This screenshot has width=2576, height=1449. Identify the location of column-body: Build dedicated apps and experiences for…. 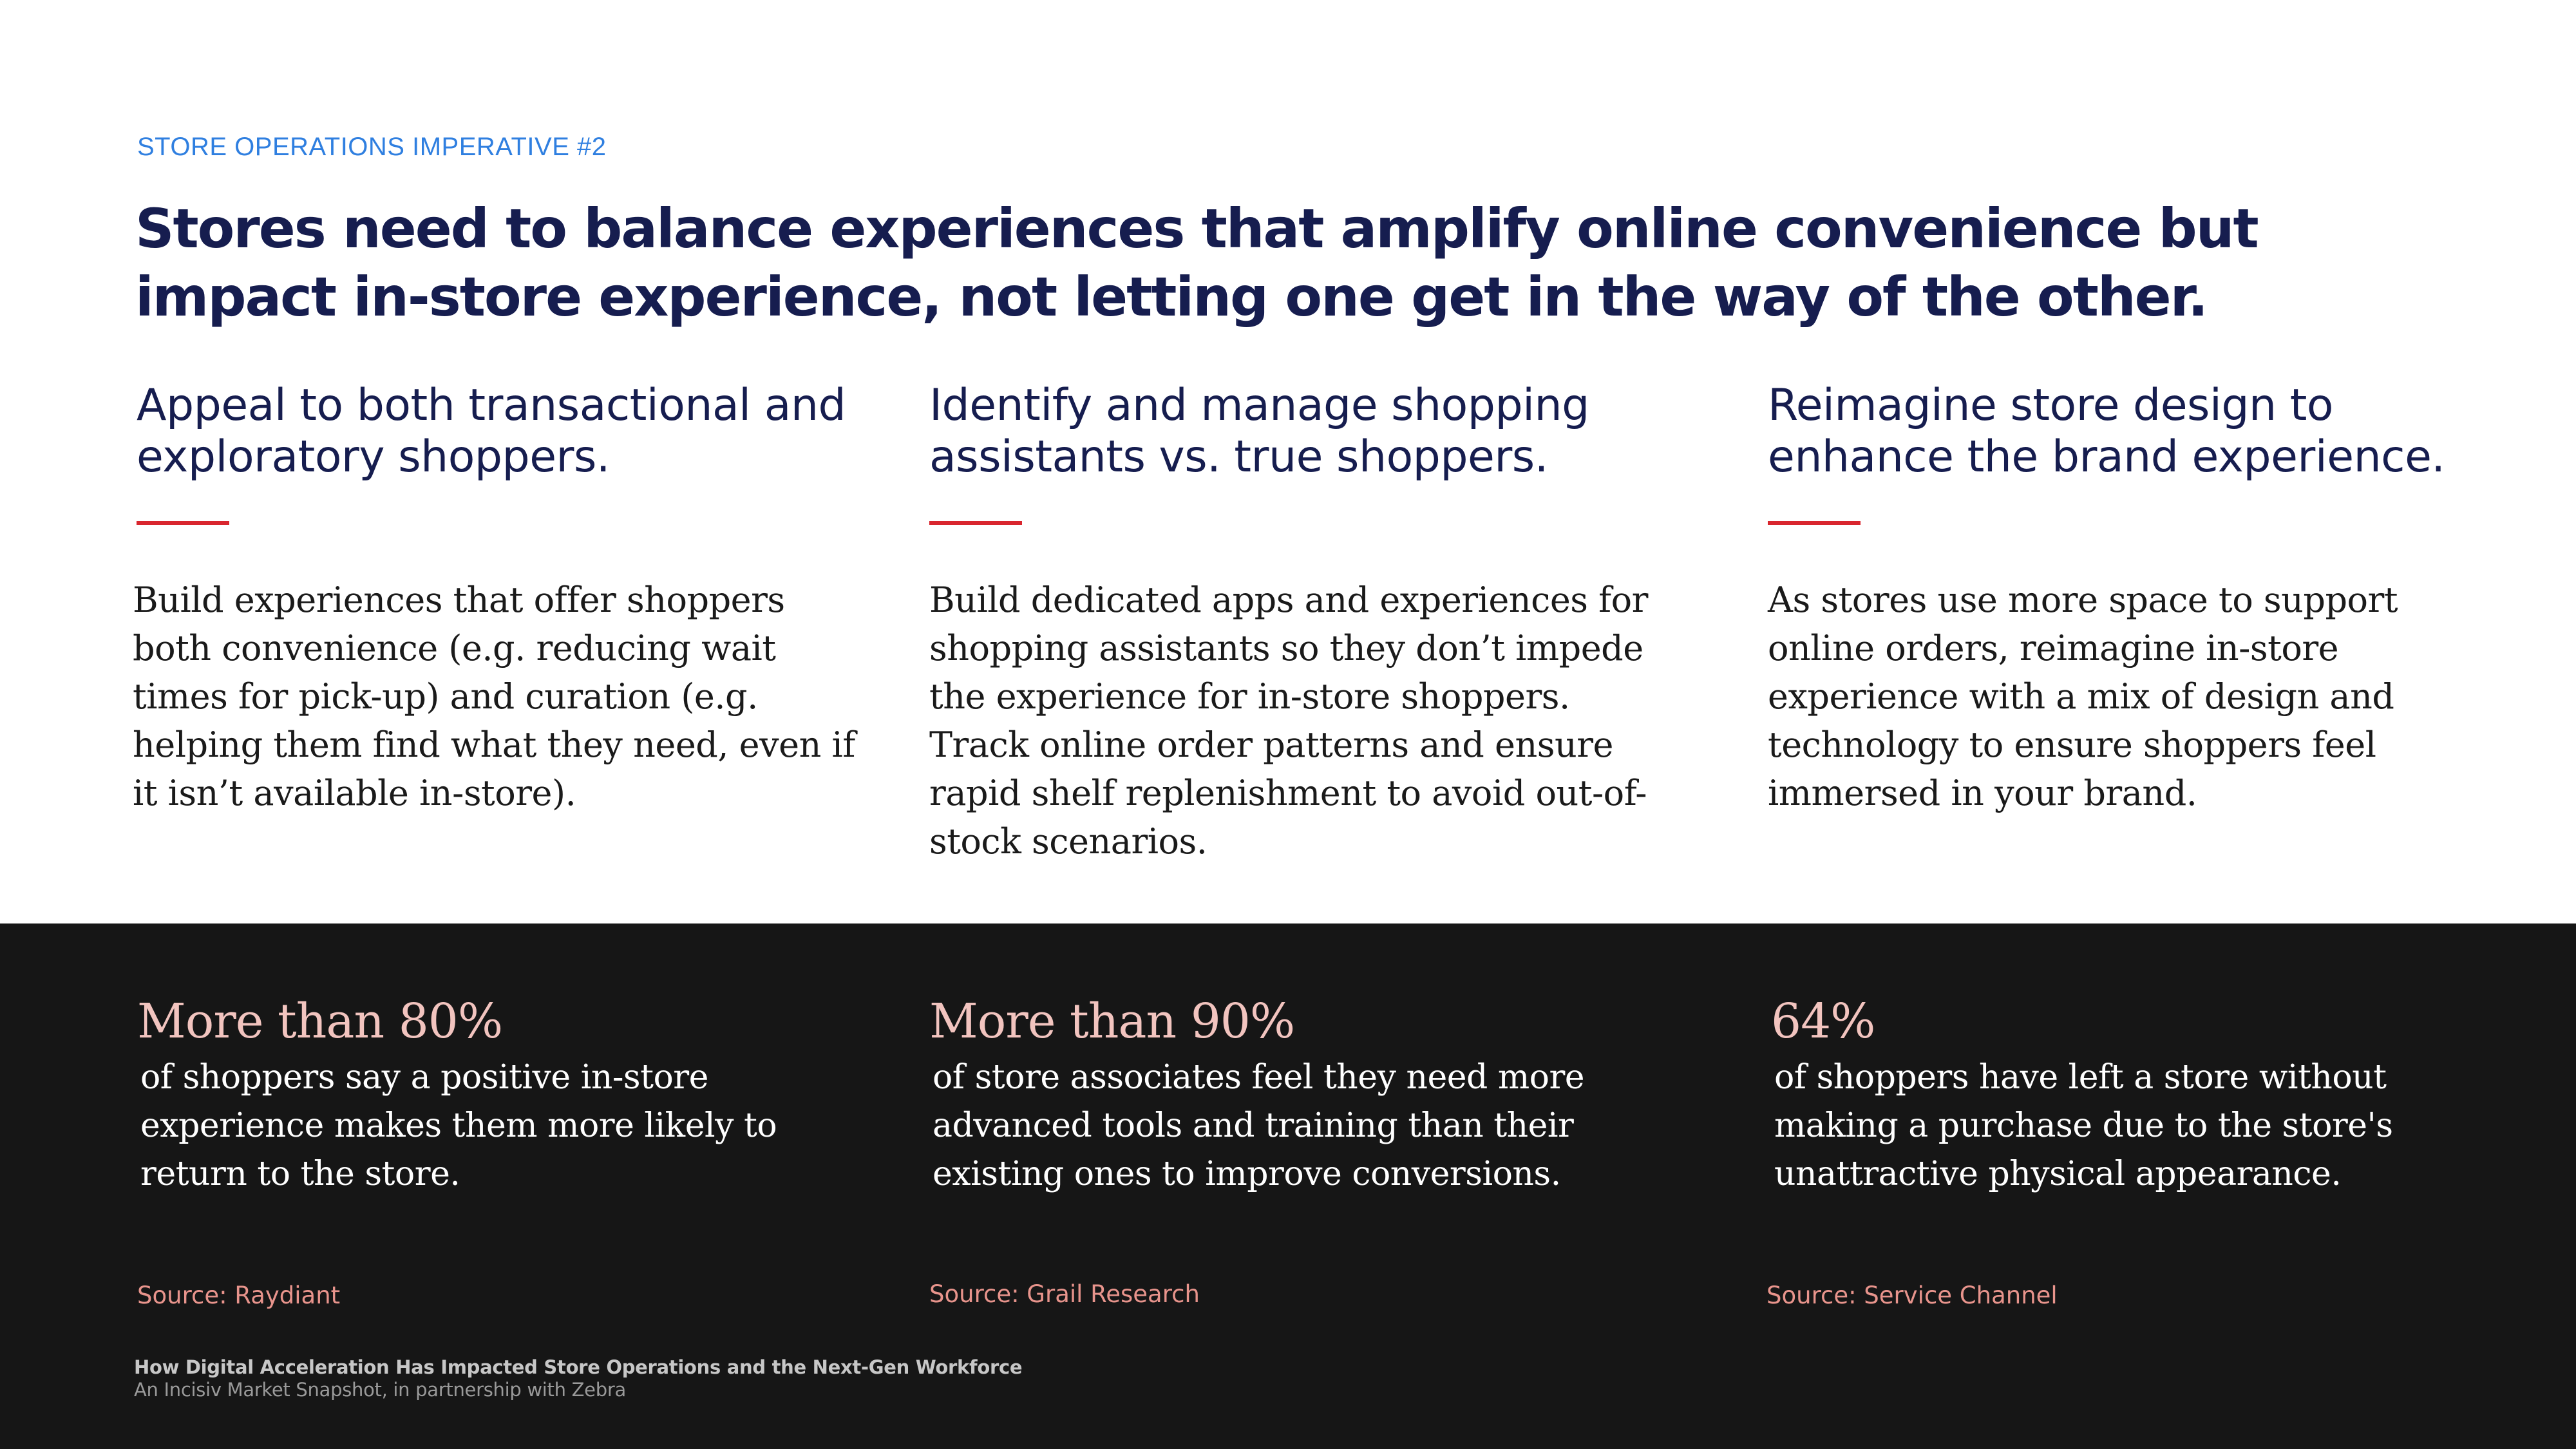
(1288, 721).